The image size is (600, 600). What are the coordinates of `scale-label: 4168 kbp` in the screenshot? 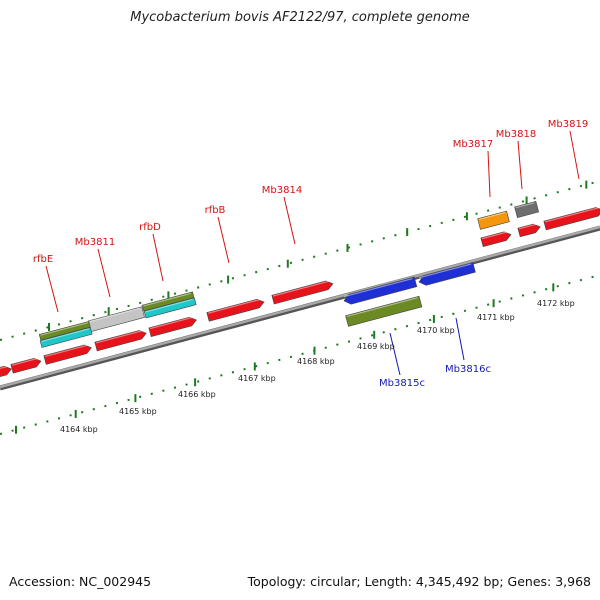 It's located at (316, 361).